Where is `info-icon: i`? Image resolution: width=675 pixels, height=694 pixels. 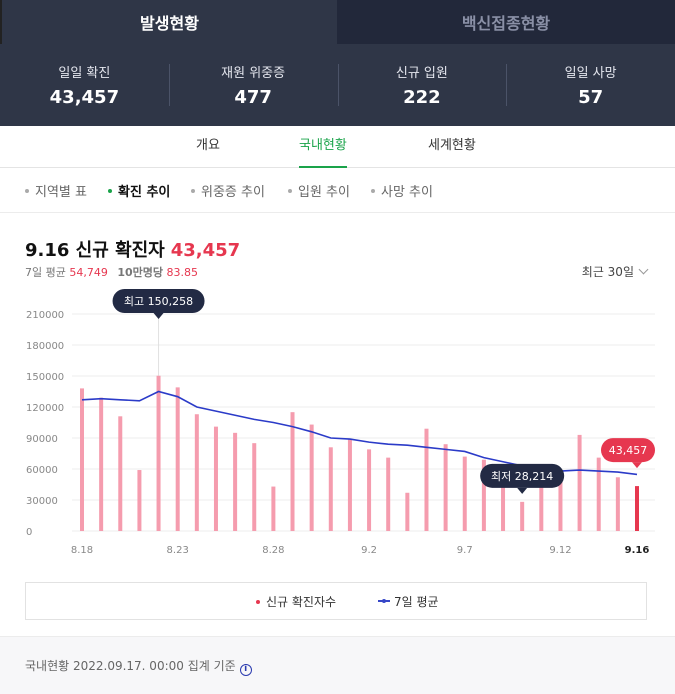
info-icon: i is located at coordinates (245, 670).